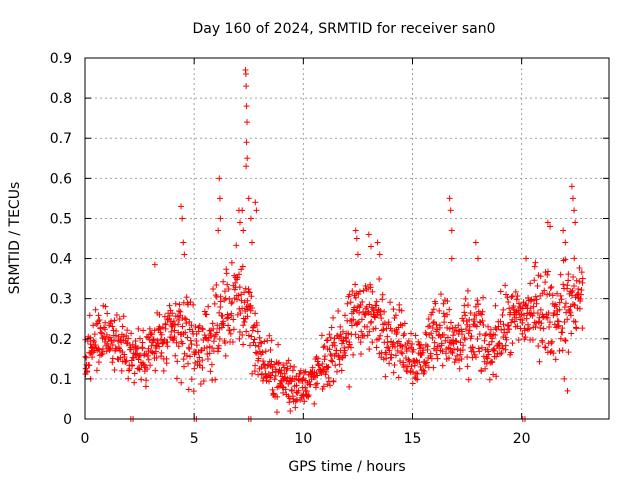  Describe the element at coordinates (306, 439) in the screenshot. I see `x-tick-labels: 0 5 10 15 20` at that location.